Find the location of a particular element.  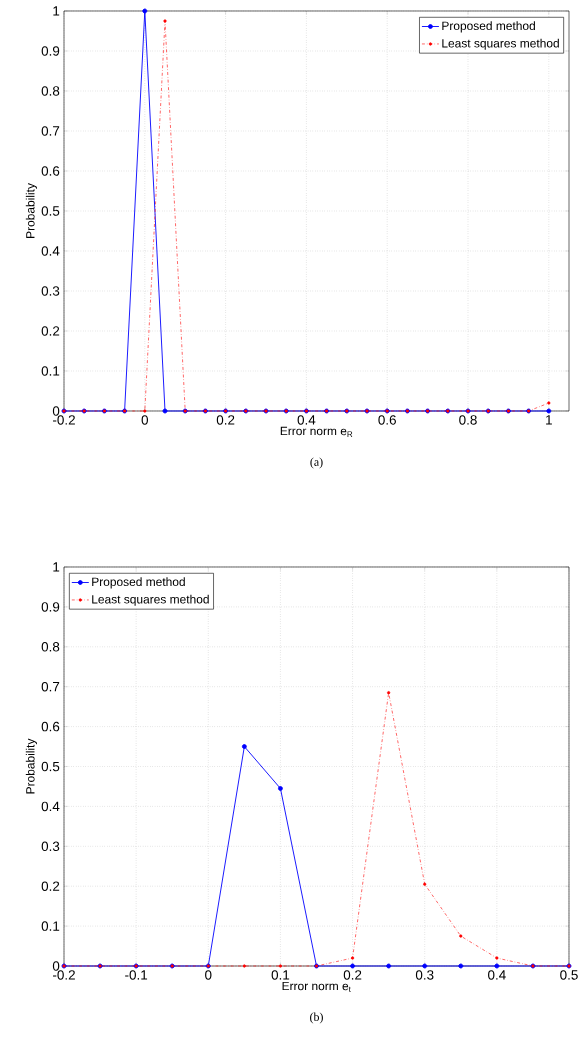

text: (a) is located at coordinates (316, 463).